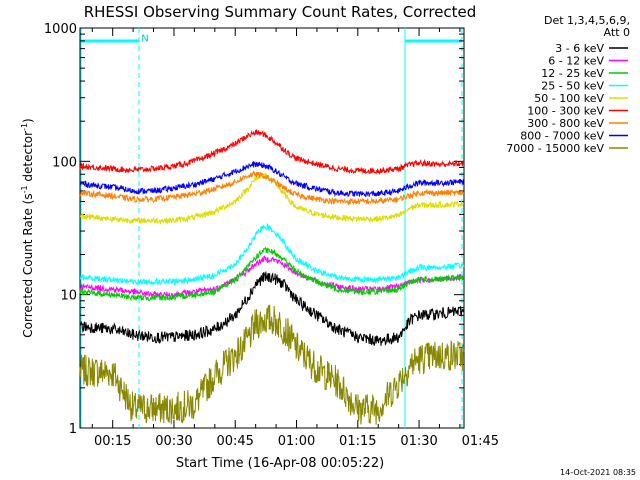  I want to click on x-axis-label: Start Time (16-Apr-08 00:05:22), so click(280, 463).